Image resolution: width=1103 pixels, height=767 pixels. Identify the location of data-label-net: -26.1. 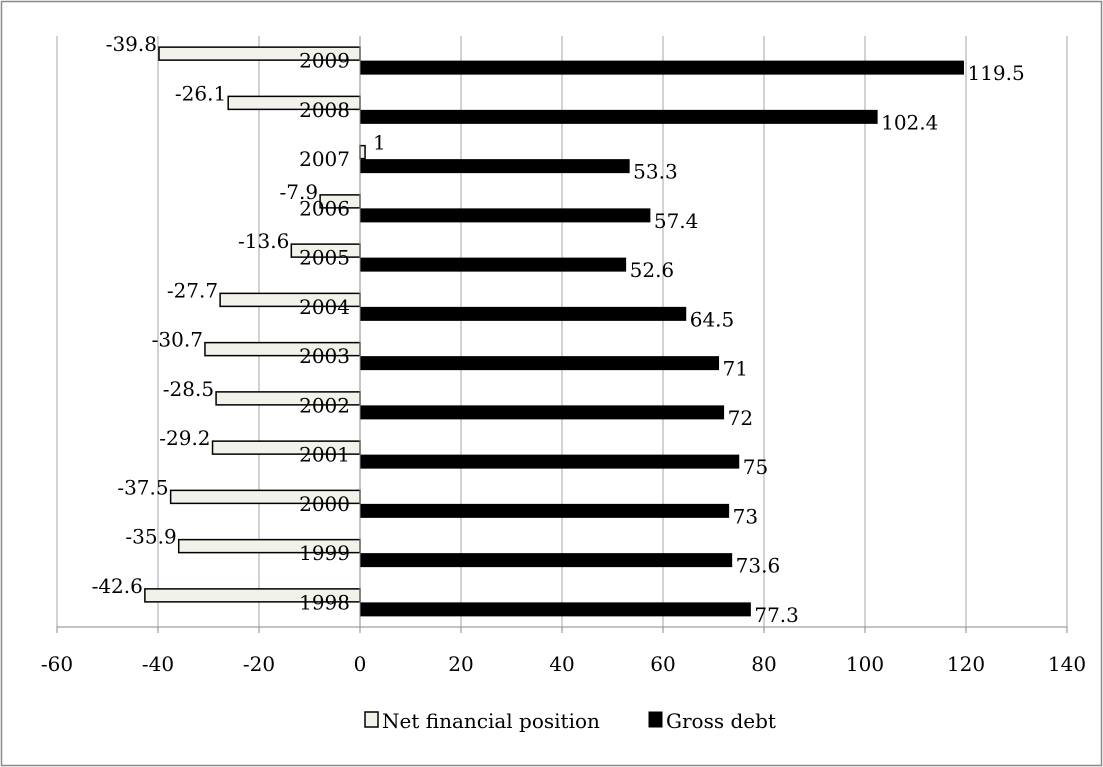
(200, 93).